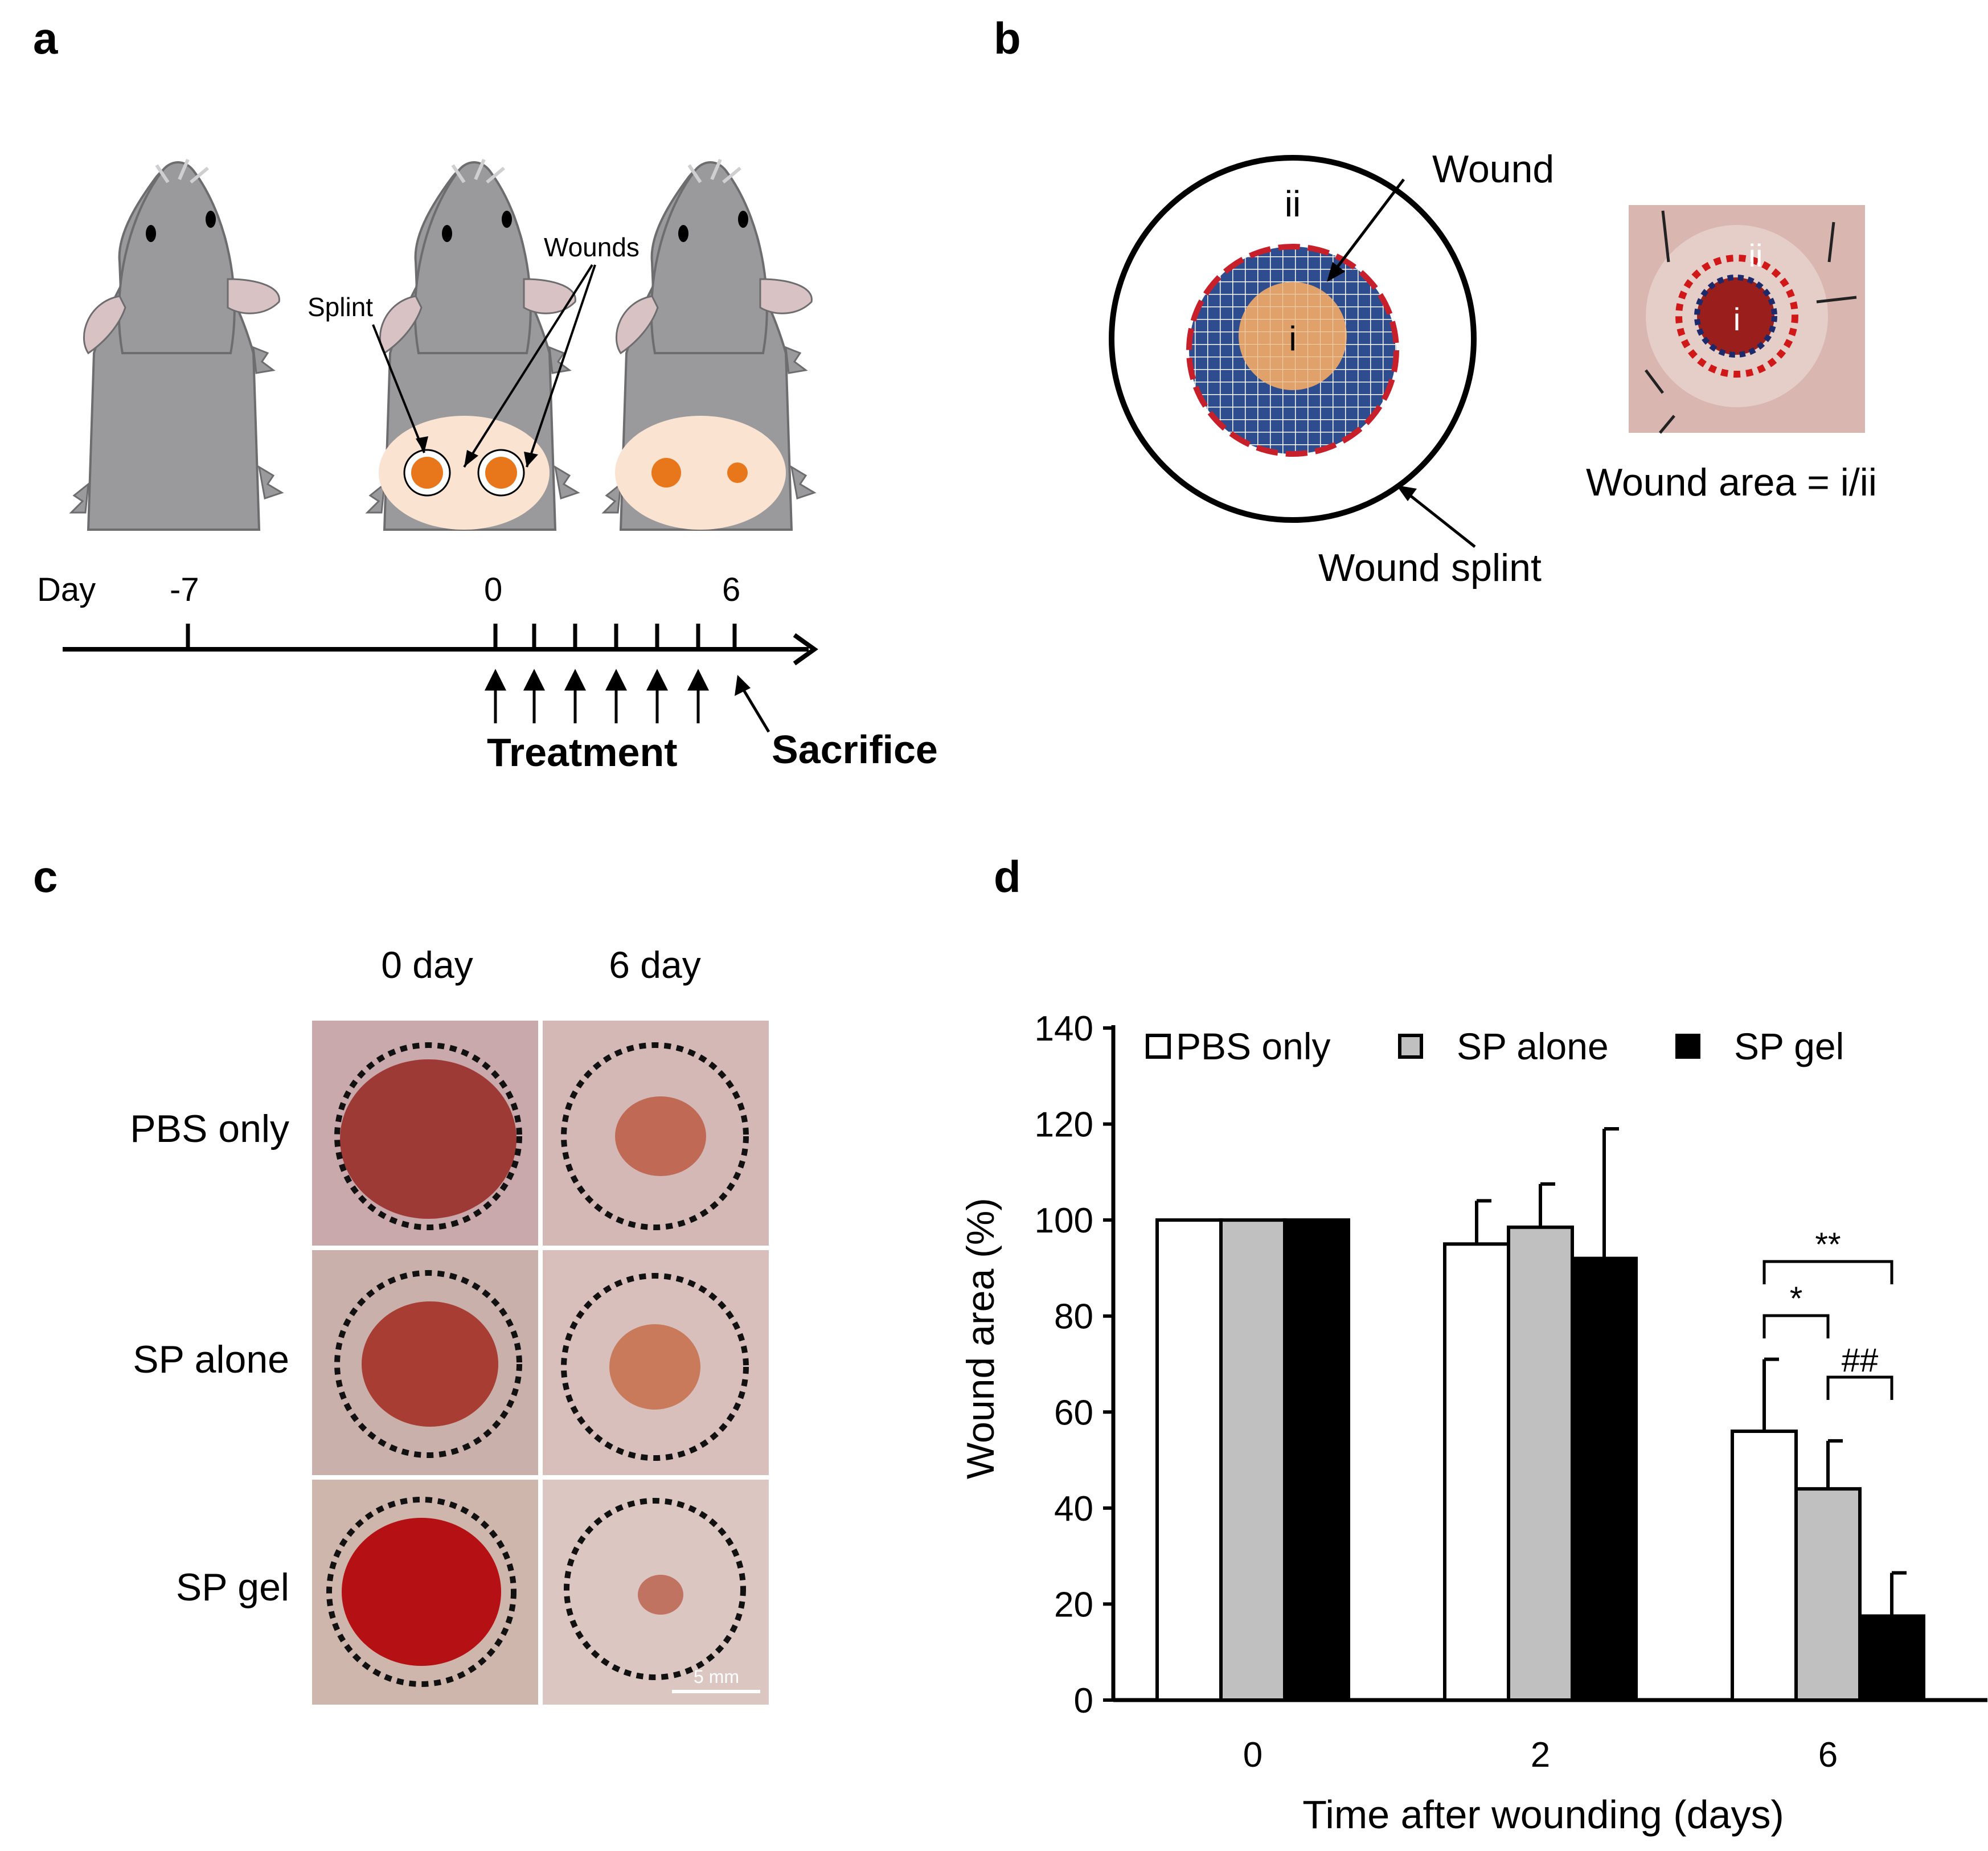 This screenshot has width=1988, height=1851. I want to click on timeline-day-label: Day, so click(66, 589).